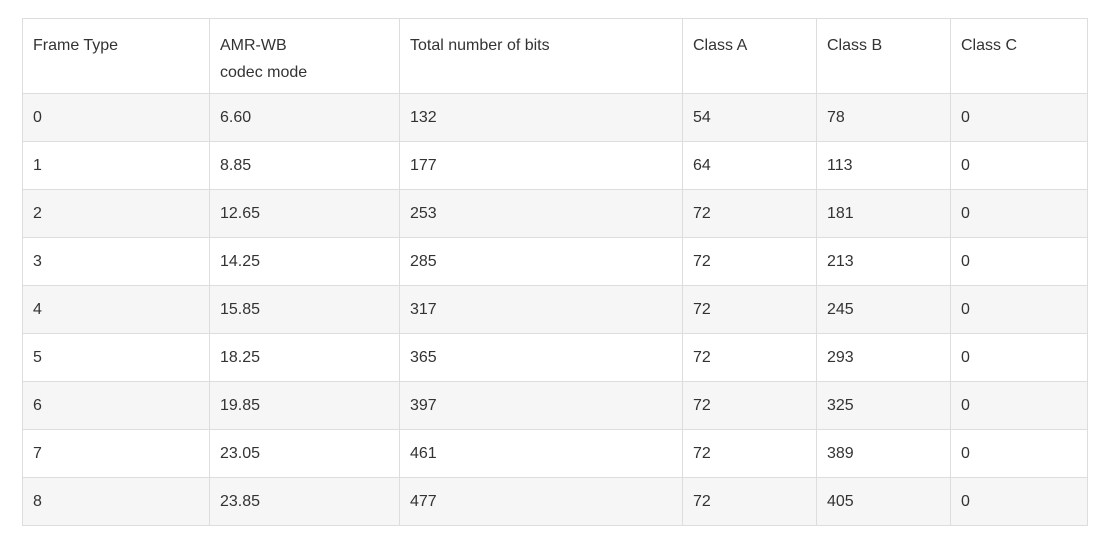 This screenshot has height=541, width=1108. Describe the element at coordinates (304, 261) in the screenshot. I see `cell-codec-mode: 14.25` at that location.